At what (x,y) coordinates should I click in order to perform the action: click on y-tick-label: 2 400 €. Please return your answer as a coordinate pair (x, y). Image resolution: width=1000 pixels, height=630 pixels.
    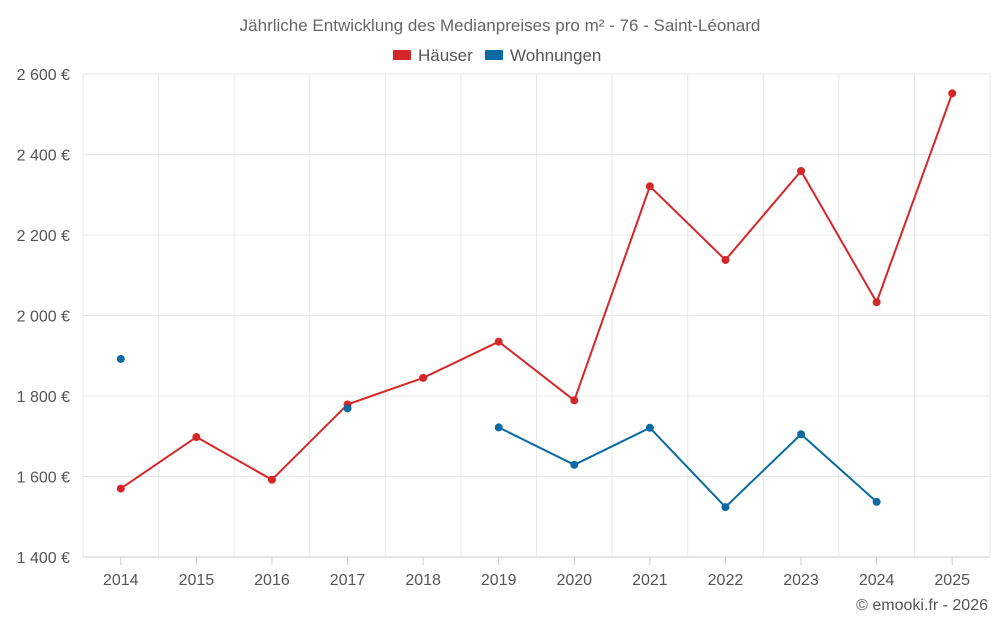
    Looking at the image, I should click on (43, 156).